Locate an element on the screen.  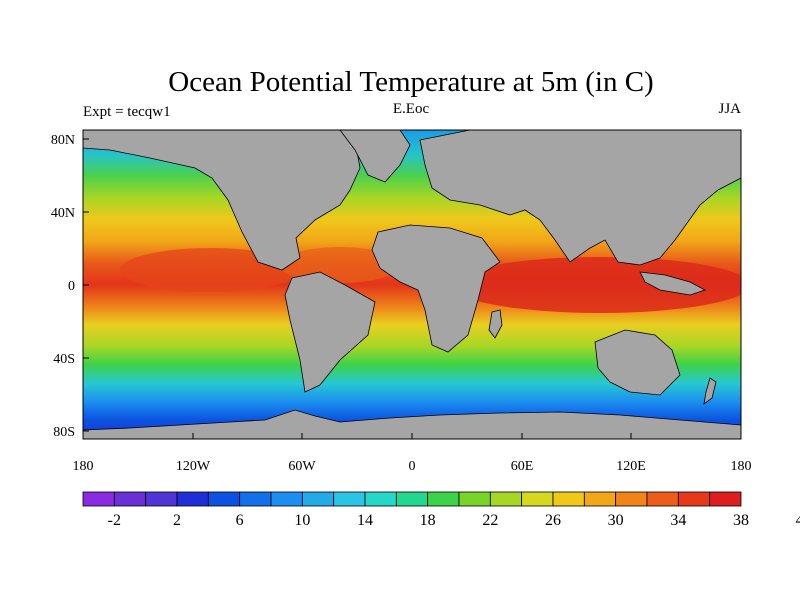
colorbar-label: 2 is located at coordinates (177, 520).